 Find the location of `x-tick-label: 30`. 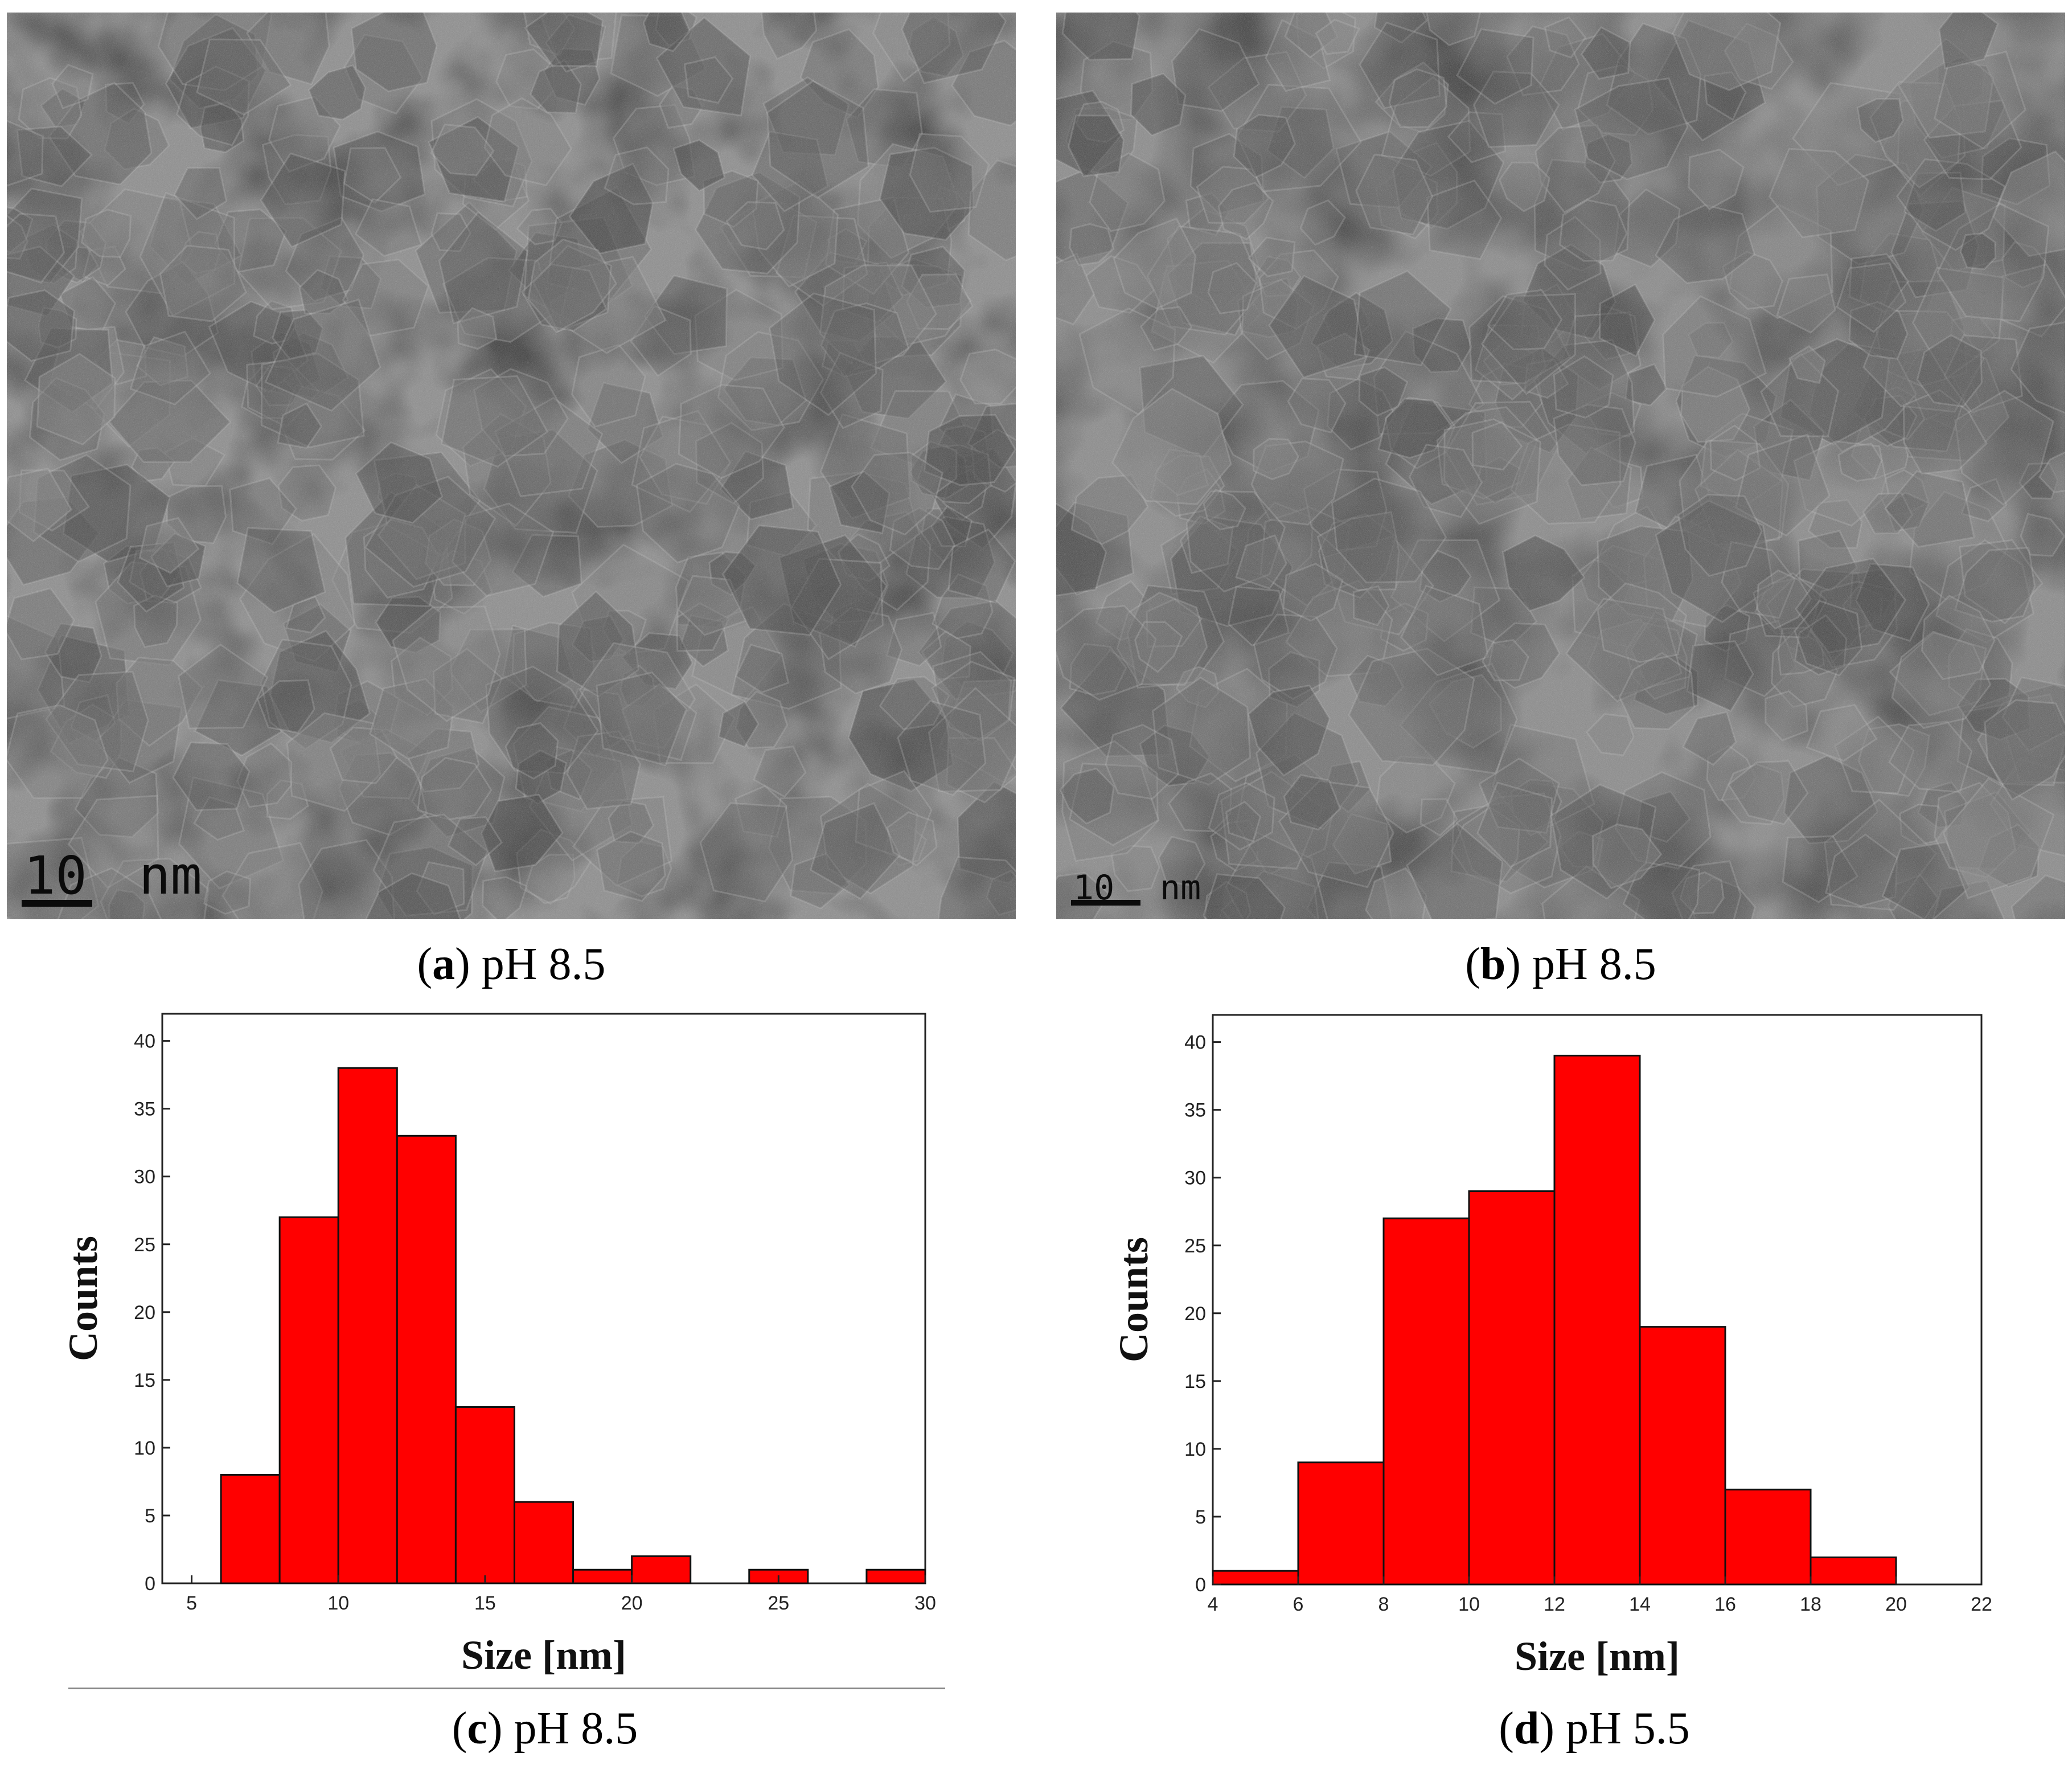

x-tick-label: 30 is located at coordinates (925, 1603).